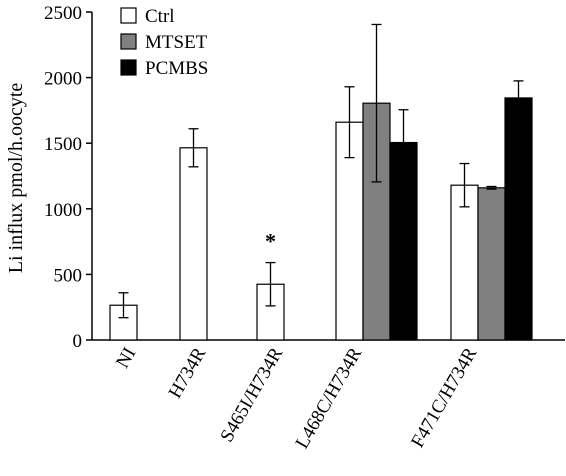 This screenshot has height=476, width=566. I want to click on legend-swatch-pcmbs, so click(128, 67).